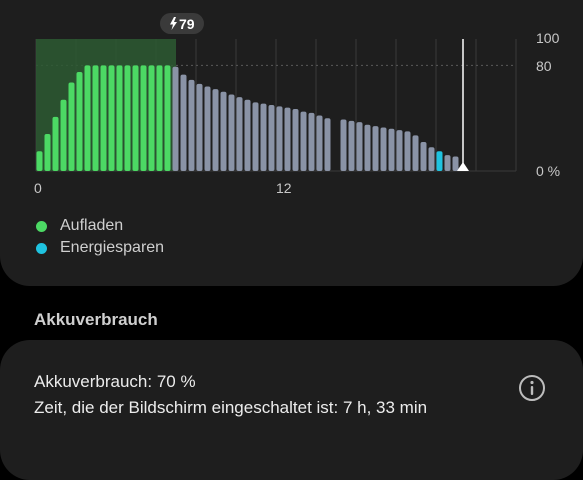 This screenshot has height=480, width=583. Describe the element at coordinates (187, 24) in the screenshot. I see `badge-value: 79` at that location.